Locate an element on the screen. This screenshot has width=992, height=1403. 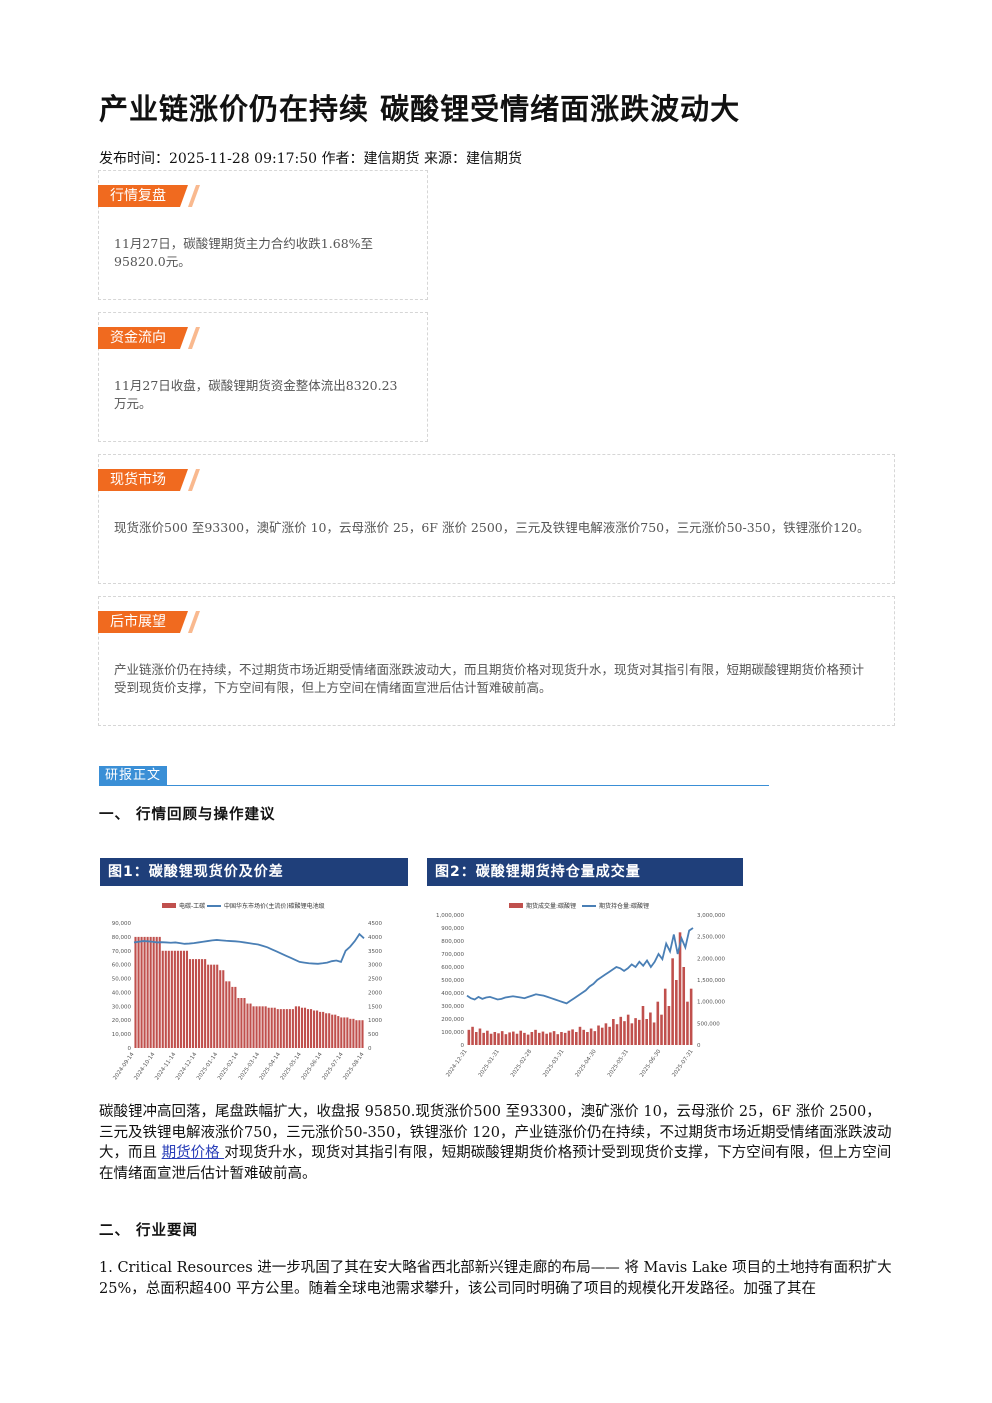
left-axis-tick: 30,000 is located at coordinates (122, 1007).